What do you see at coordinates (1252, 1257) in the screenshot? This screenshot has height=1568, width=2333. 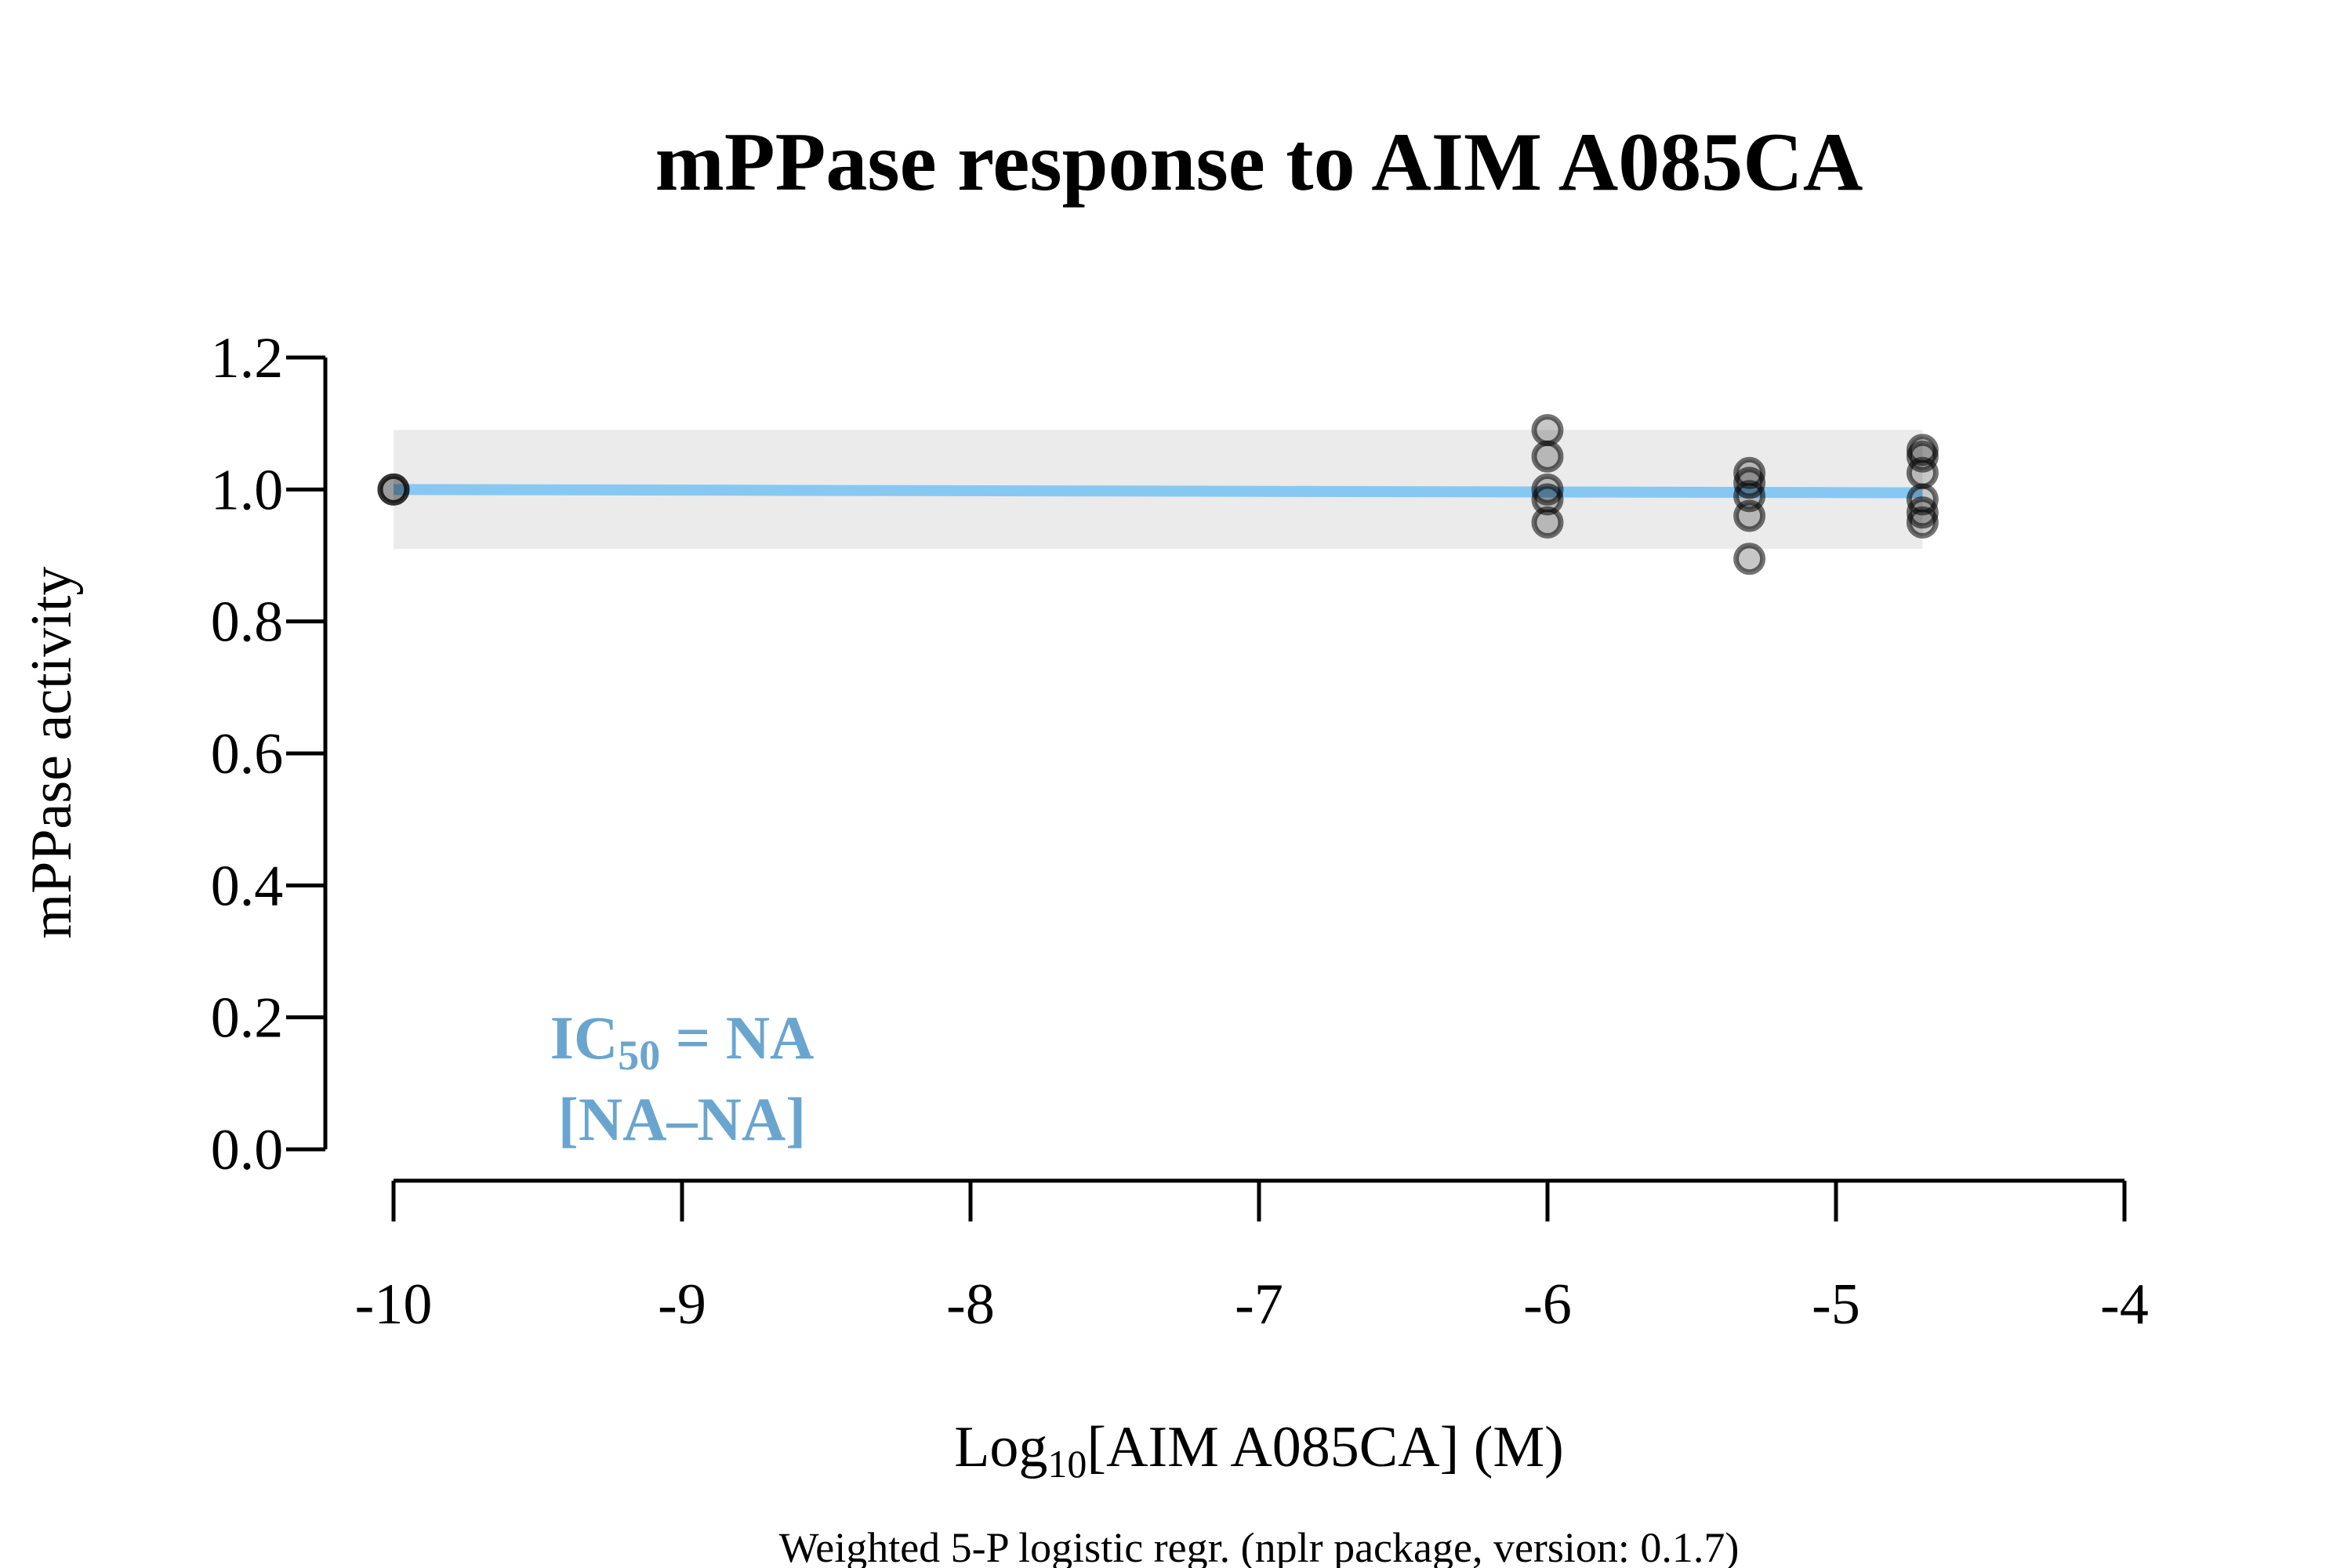 I see `x-axis: -10 -9 -8 -7 -6 -5 -4` at bounding box center [1252, 1257].